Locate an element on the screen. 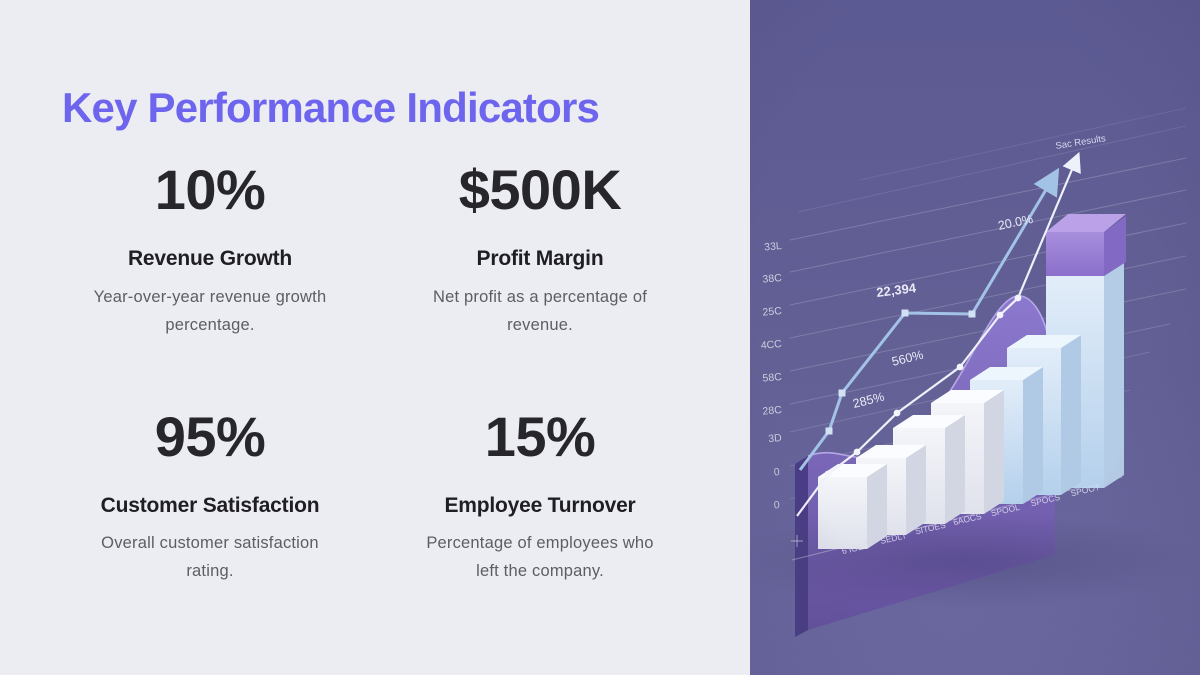 Image resolution: width=1200 pixels, height=675 pixels. stat-value: 95% is located at coordinates (210, 436).